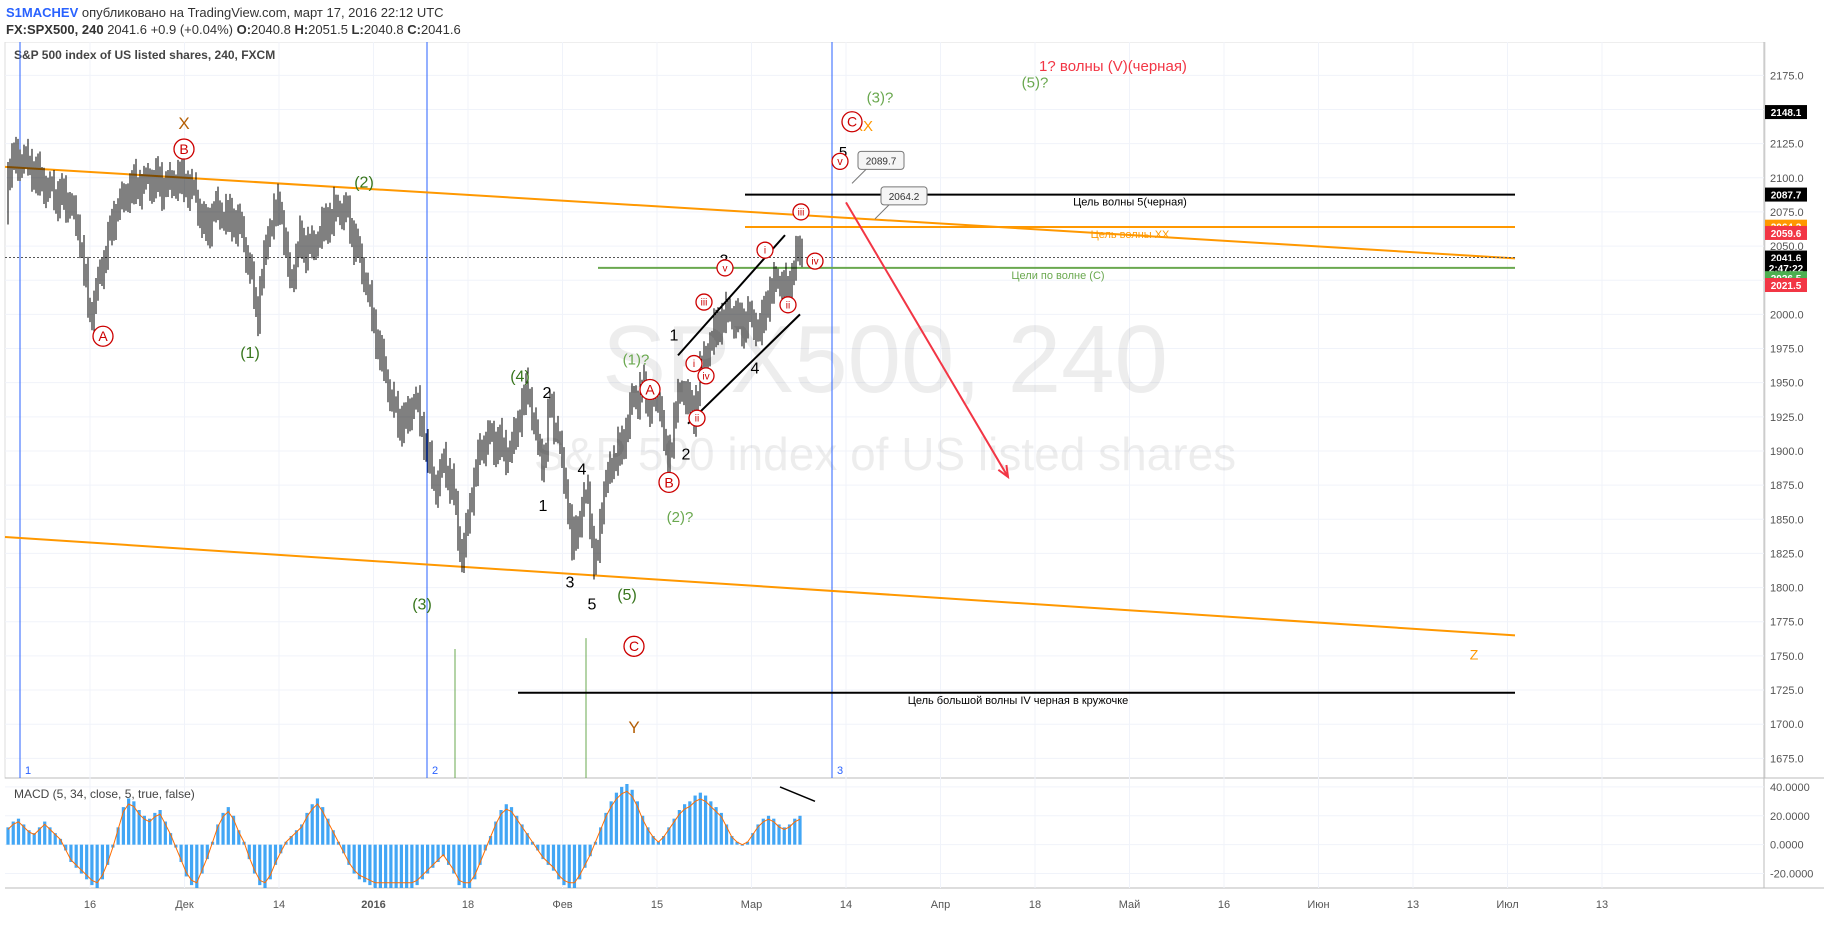 The width and height of the screenshot is (1824, 931). Describe the element at coordinates (1786, 259) in the screenshot. I see `price-tag-label: 2041.6` at that location.